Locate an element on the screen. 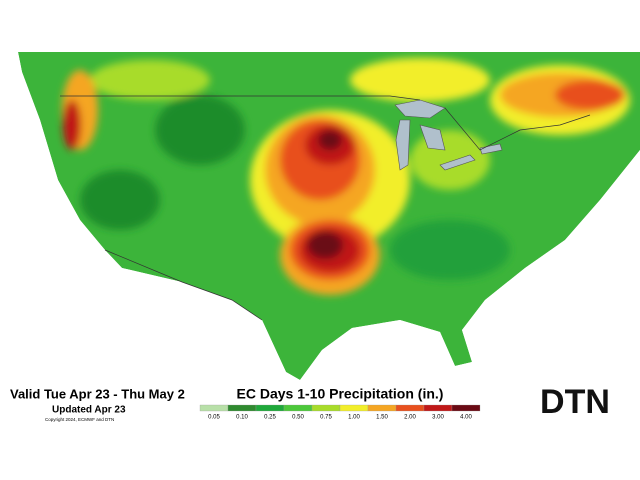  legend-label: 0.05 is located at coordinates (214, 418).